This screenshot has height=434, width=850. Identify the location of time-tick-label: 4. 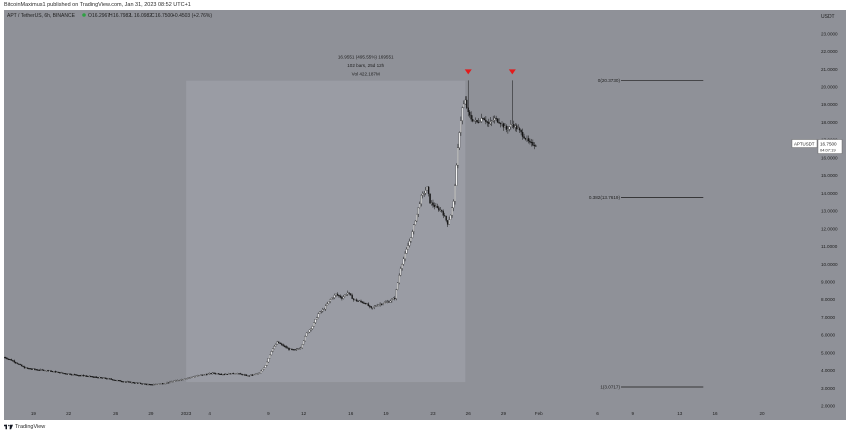
(209, 413).